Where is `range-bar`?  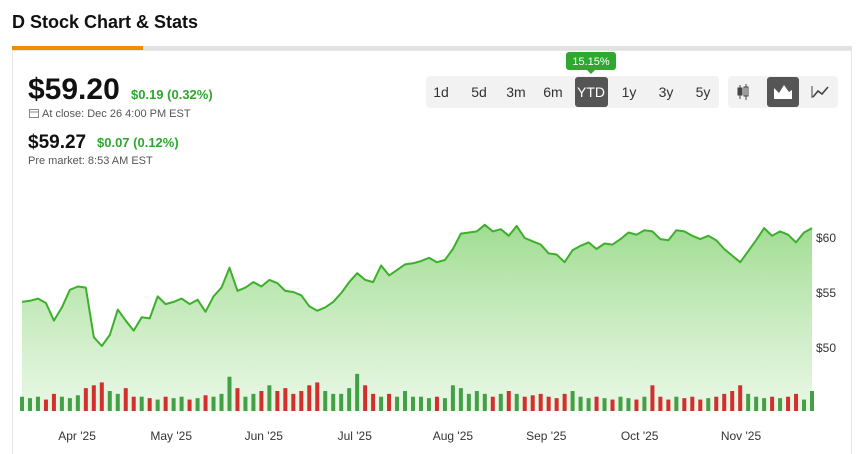
range-bar is located at coordinates (572, 92).